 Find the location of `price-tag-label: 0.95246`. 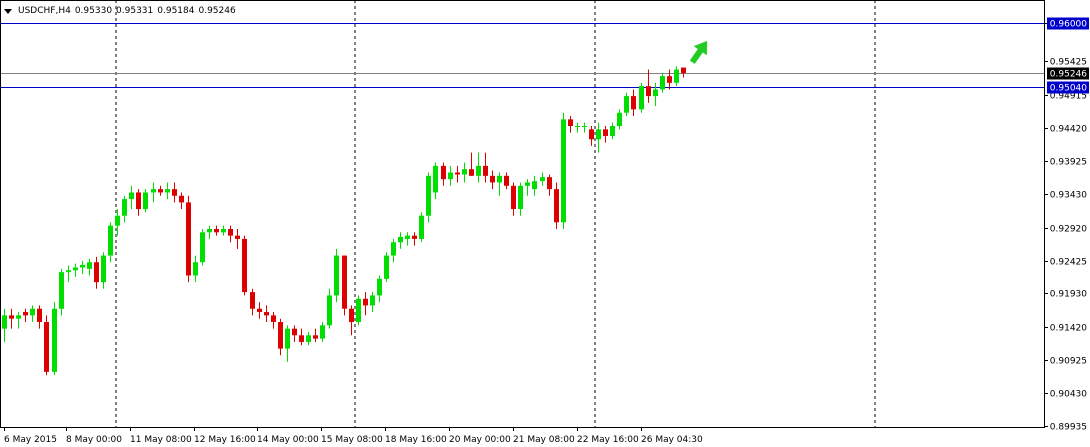

price-tag-label: 0.95246 is located at coordinates (1068, 75).